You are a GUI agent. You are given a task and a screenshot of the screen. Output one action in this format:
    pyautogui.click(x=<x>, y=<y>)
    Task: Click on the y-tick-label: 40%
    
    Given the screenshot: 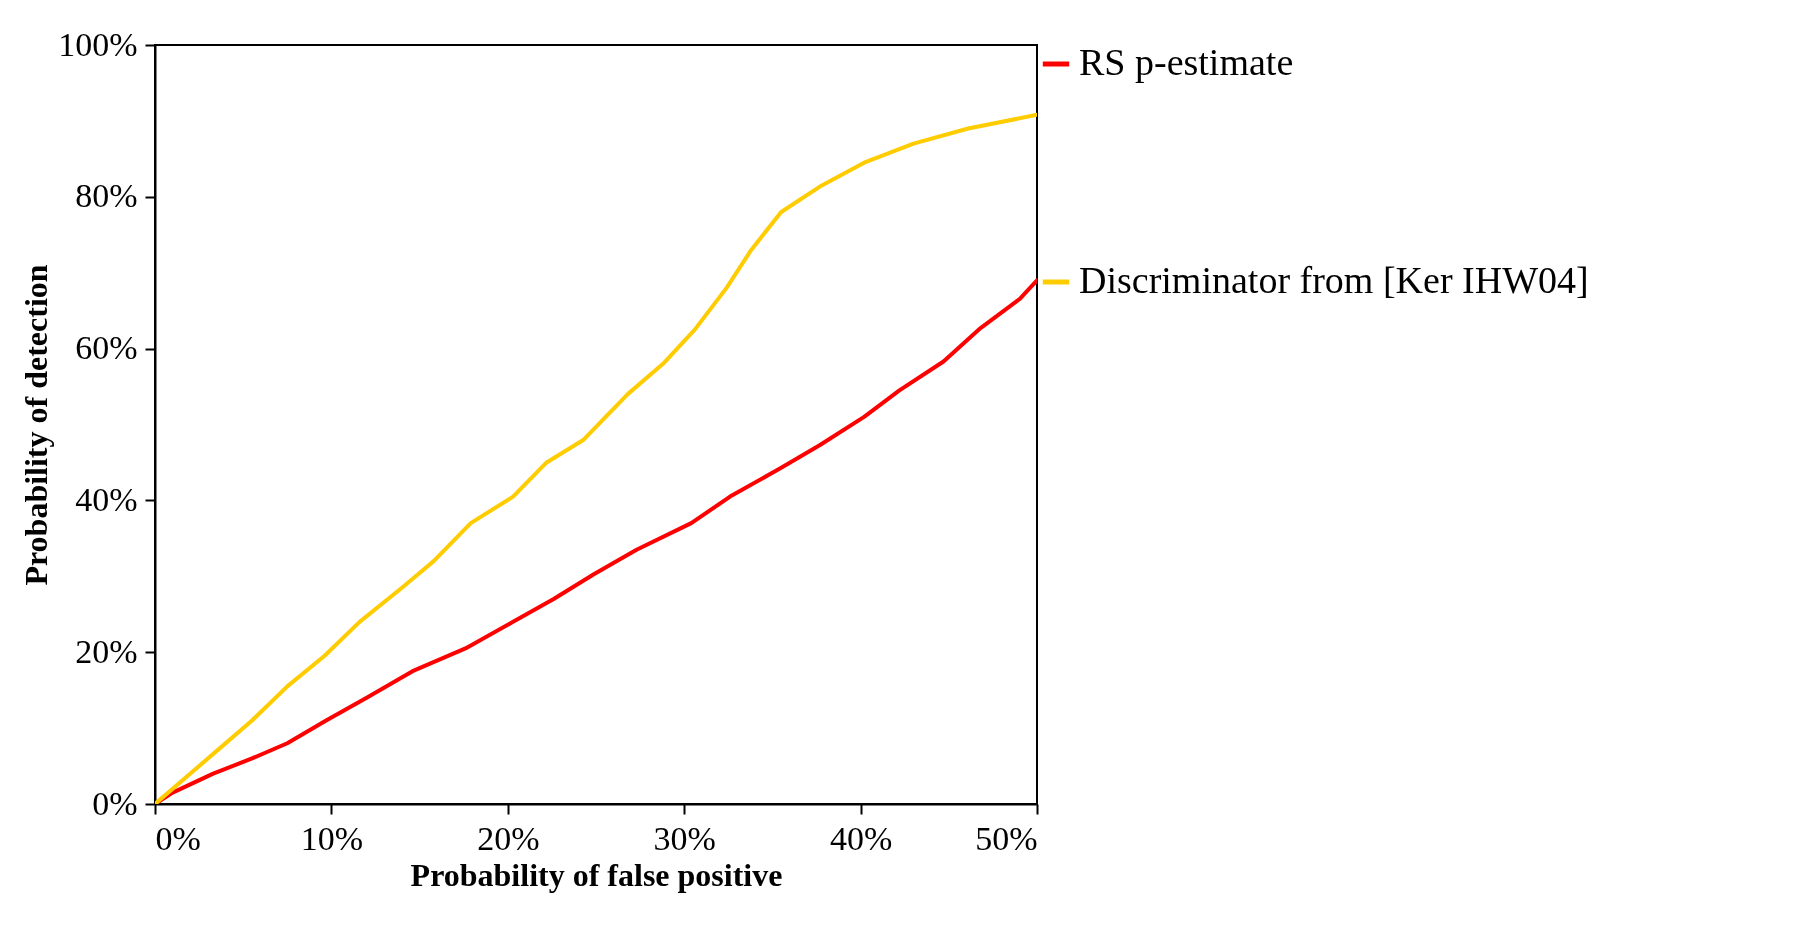 What is the action you would take?
    pyautogui.click(x=106, y=499)
    